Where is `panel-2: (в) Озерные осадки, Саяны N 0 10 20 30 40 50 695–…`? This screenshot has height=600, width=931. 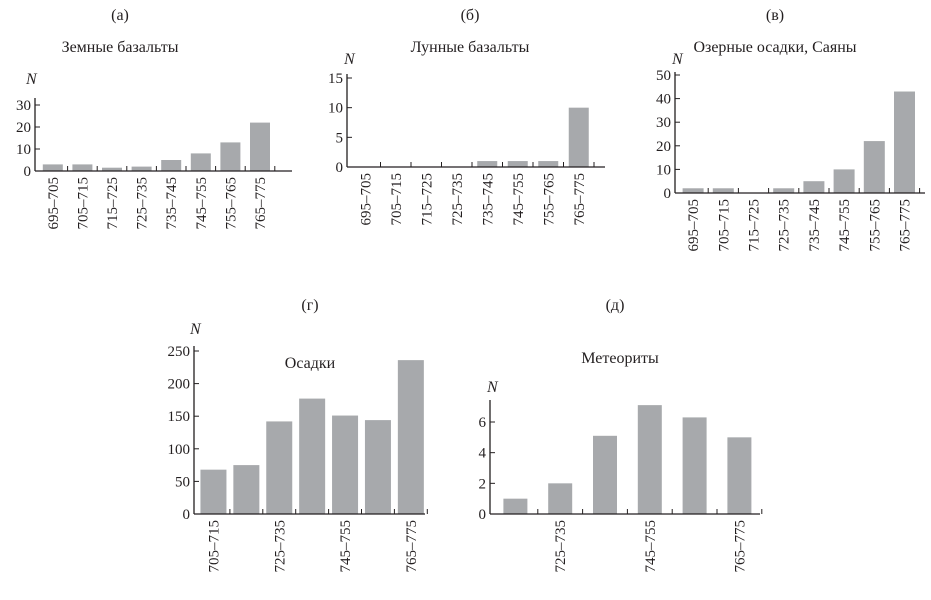
panel-2: (в) Озерные осадки, Саяны N 0 10 20 30 40 50 695–… is located at coordinates (790, 129).